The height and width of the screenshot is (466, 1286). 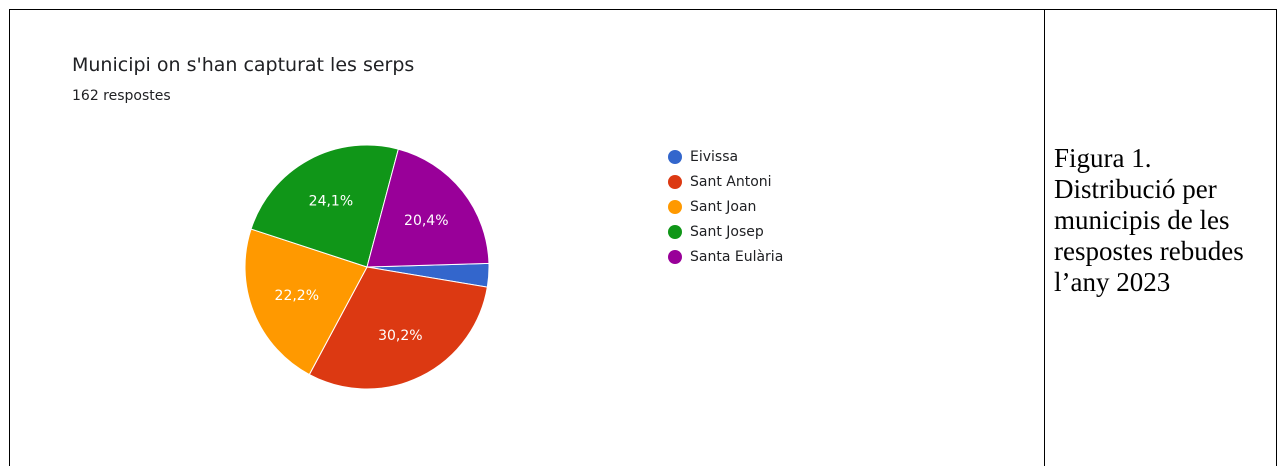 What do you see at coordinates (297, 296) in the screenshot?
I see `pie-data-label: 22,2%` at bounding box center [297, 296].